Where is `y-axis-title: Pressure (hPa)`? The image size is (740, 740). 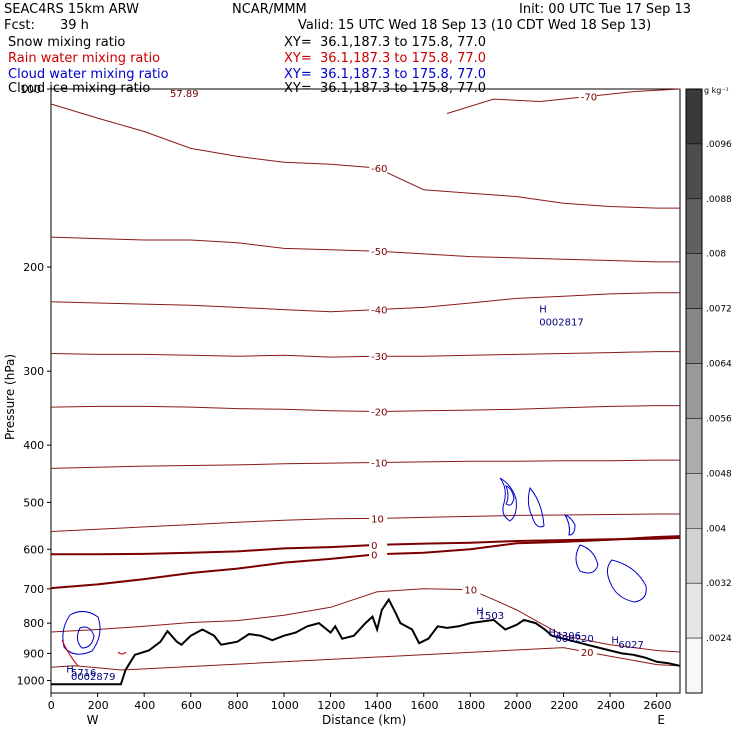 y-axis-title: Pressure (hPa) is located at coordinates (10, 397).